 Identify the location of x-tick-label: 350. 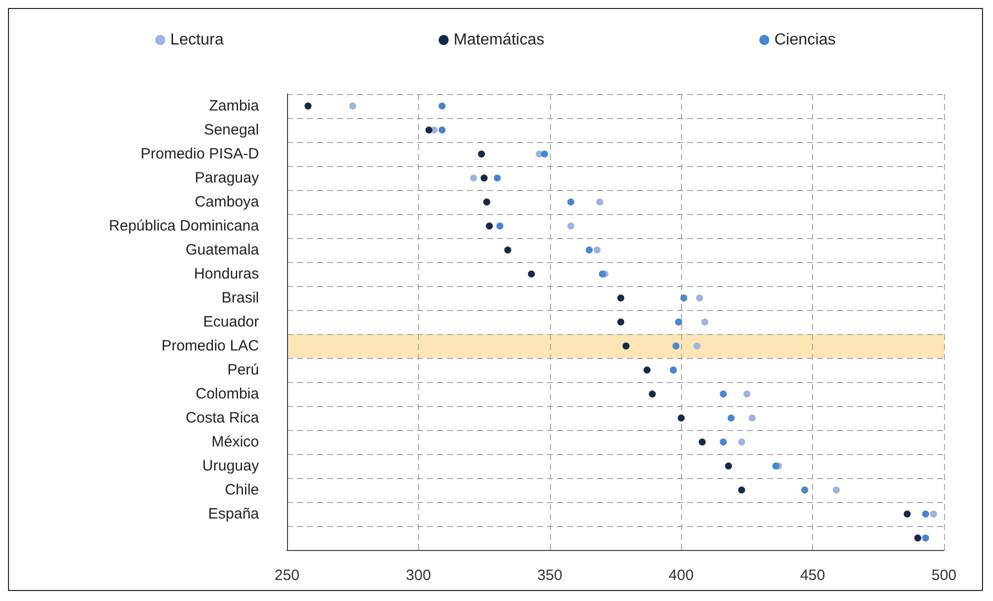
(549, 575).